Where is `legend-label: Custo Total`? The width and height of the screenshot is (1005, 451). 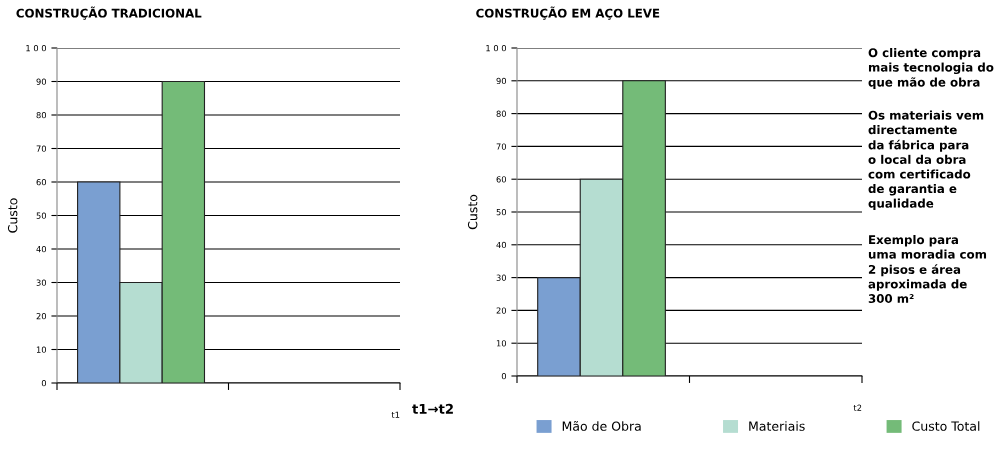 legend-label: Custo Total is located at coordinates (946, 426).